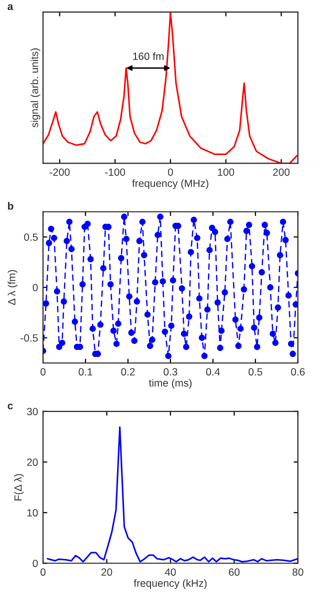 The height and width of the screenshot is (605, 331). I want to click on y-axis-title: Δ λ (fm), so click(13, 288).